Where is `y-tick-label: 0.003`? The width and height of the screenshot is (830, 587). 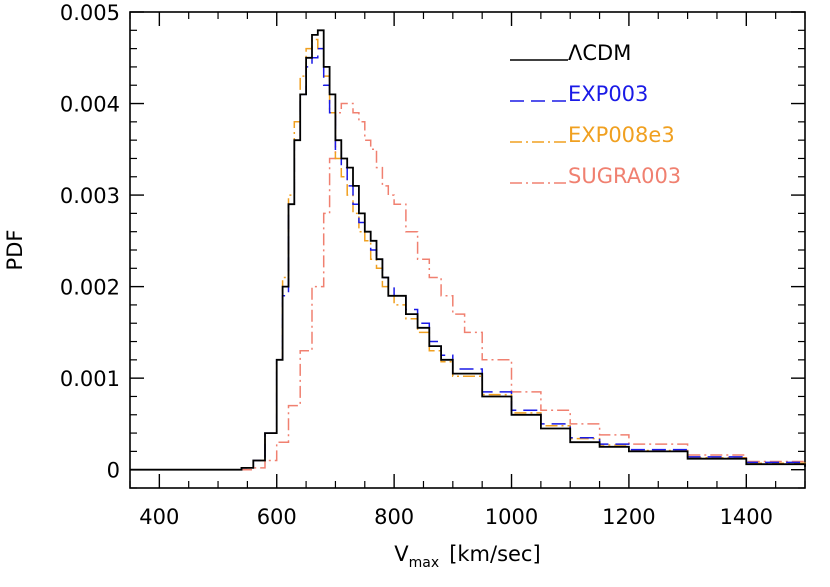
y-tick-label: 0.003 is located at coordinates (90, 196).